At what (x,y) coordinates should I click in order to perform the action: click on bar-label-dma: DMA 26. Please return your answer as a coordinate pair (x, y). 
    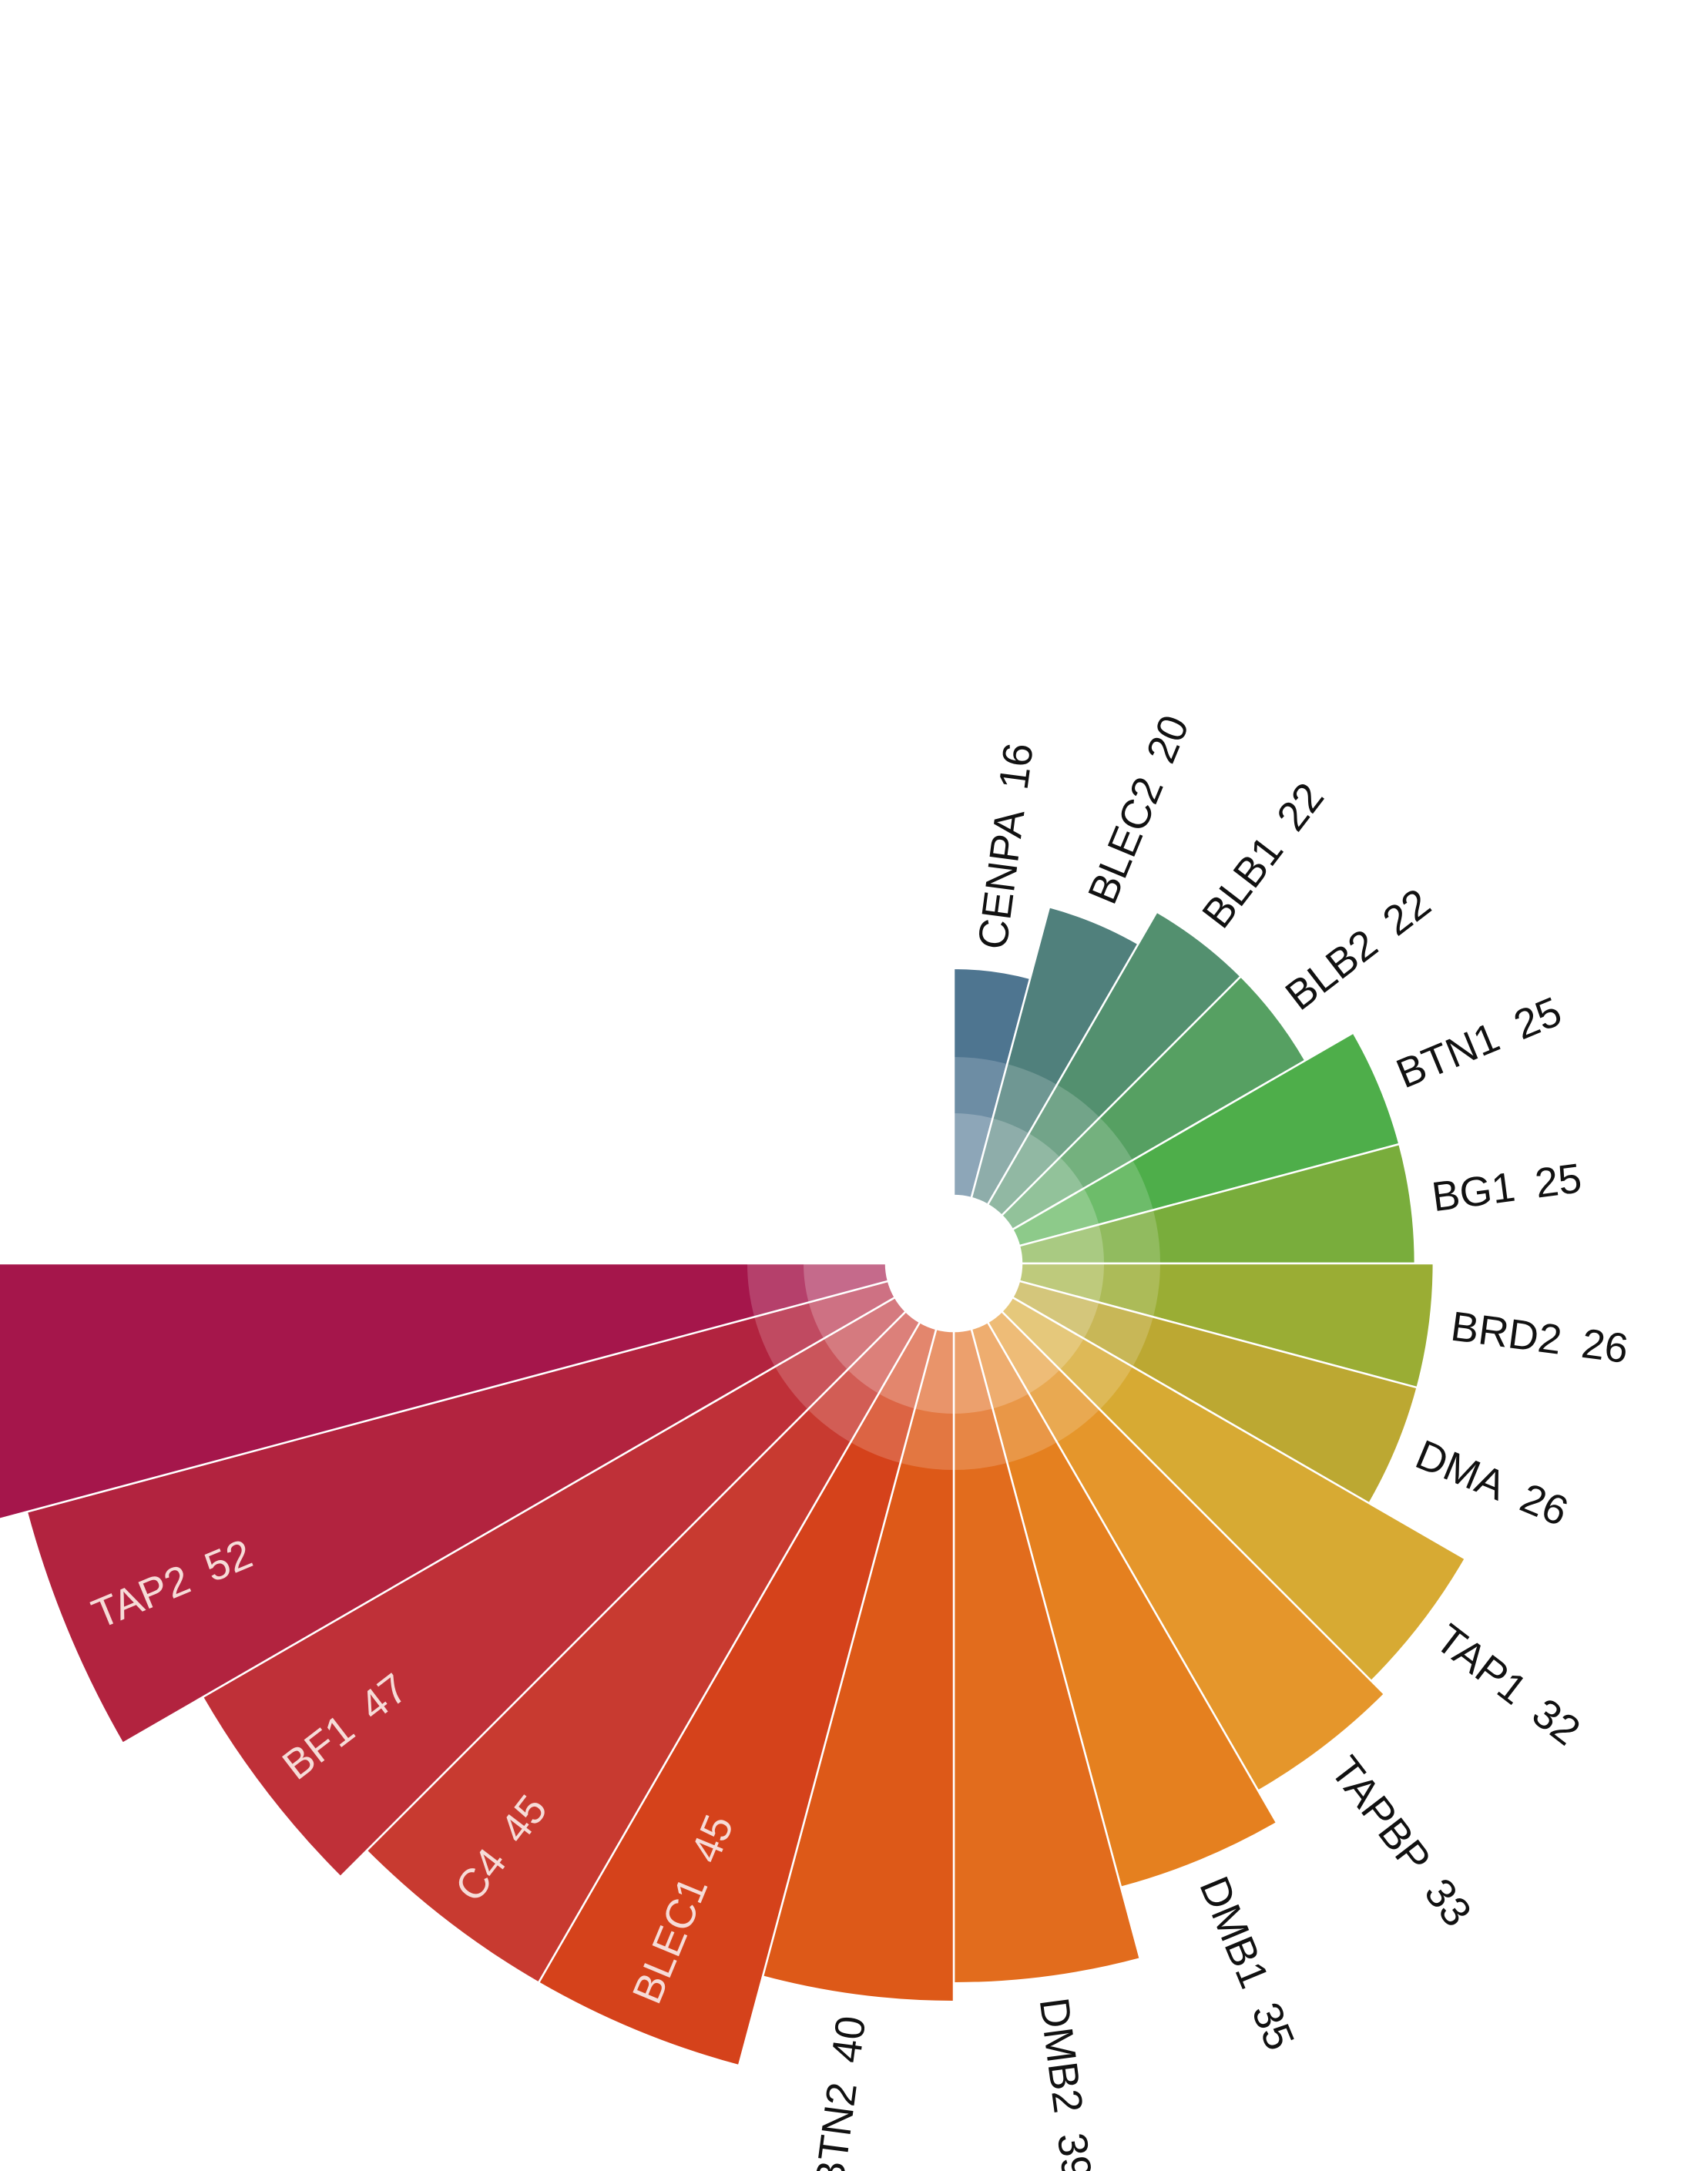
    Looking at the image, I should click on (1491, 1483).